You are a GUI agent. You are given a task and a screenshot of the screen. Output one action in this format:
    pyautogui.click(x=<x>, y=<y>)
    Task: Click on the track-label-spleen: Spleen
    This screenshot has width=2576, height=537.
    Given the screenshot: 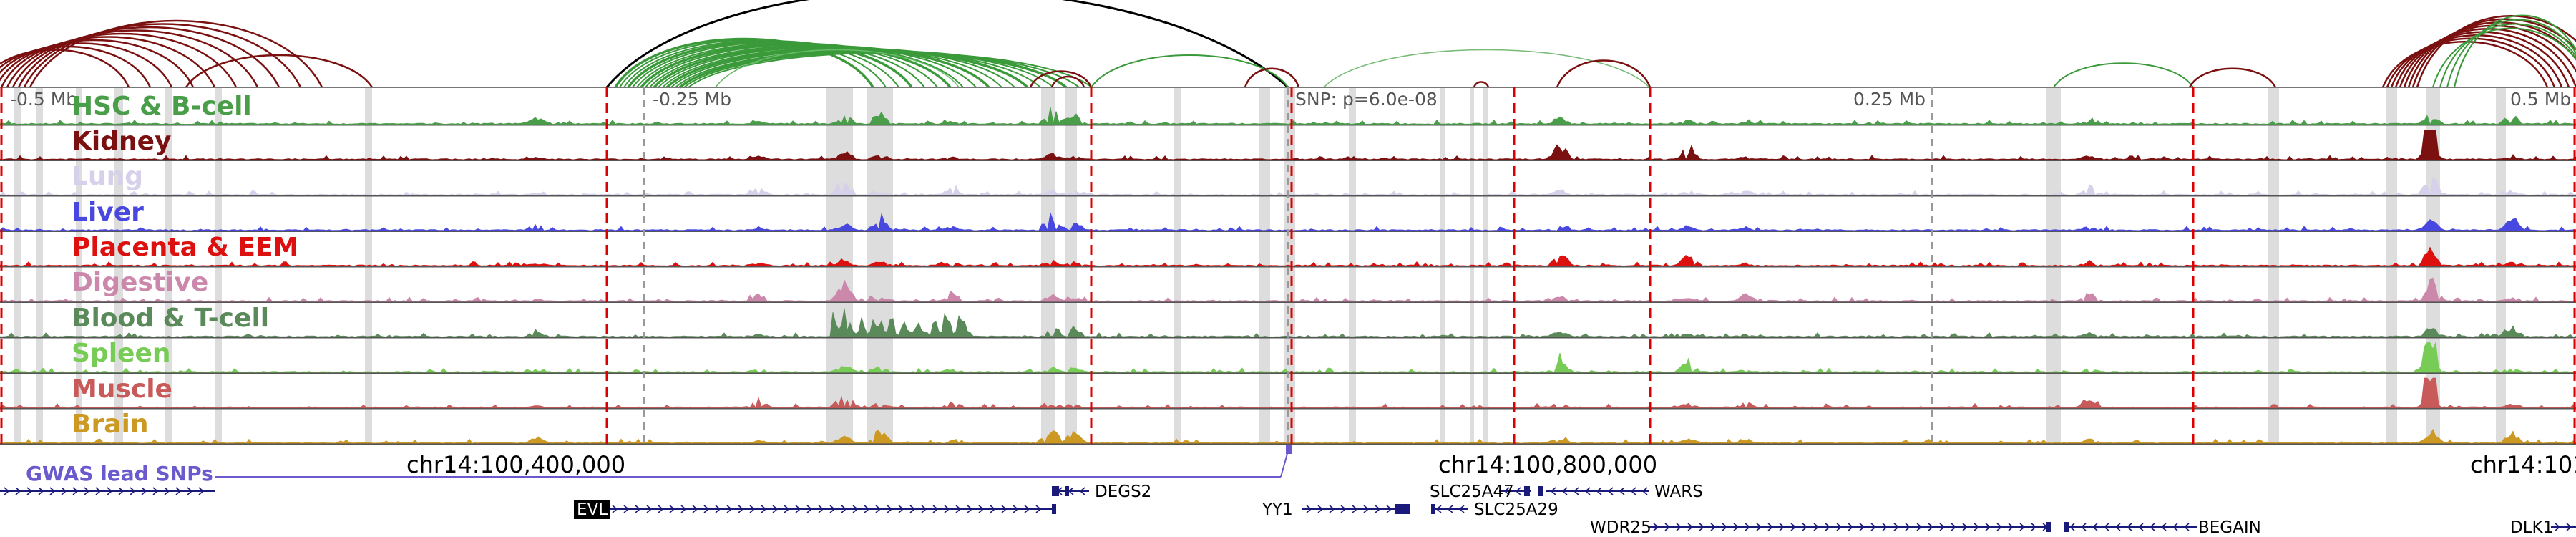 What is the action you would take?
    pyautogui.click(x=122, y=353)
    